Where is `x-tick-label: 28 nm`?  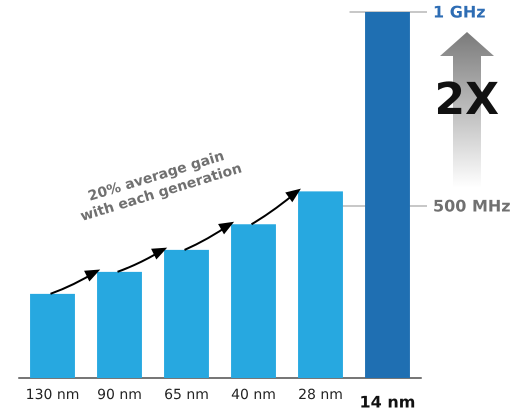 x-tick-label: 28 nm is located at coordinates (320, 395).